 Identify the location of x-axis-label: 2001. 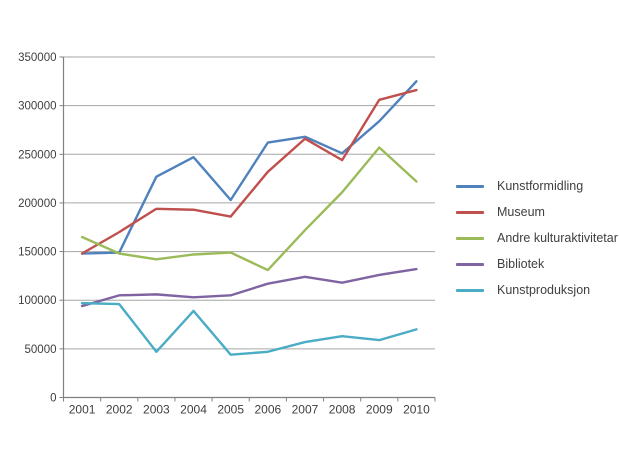
(82, 410).